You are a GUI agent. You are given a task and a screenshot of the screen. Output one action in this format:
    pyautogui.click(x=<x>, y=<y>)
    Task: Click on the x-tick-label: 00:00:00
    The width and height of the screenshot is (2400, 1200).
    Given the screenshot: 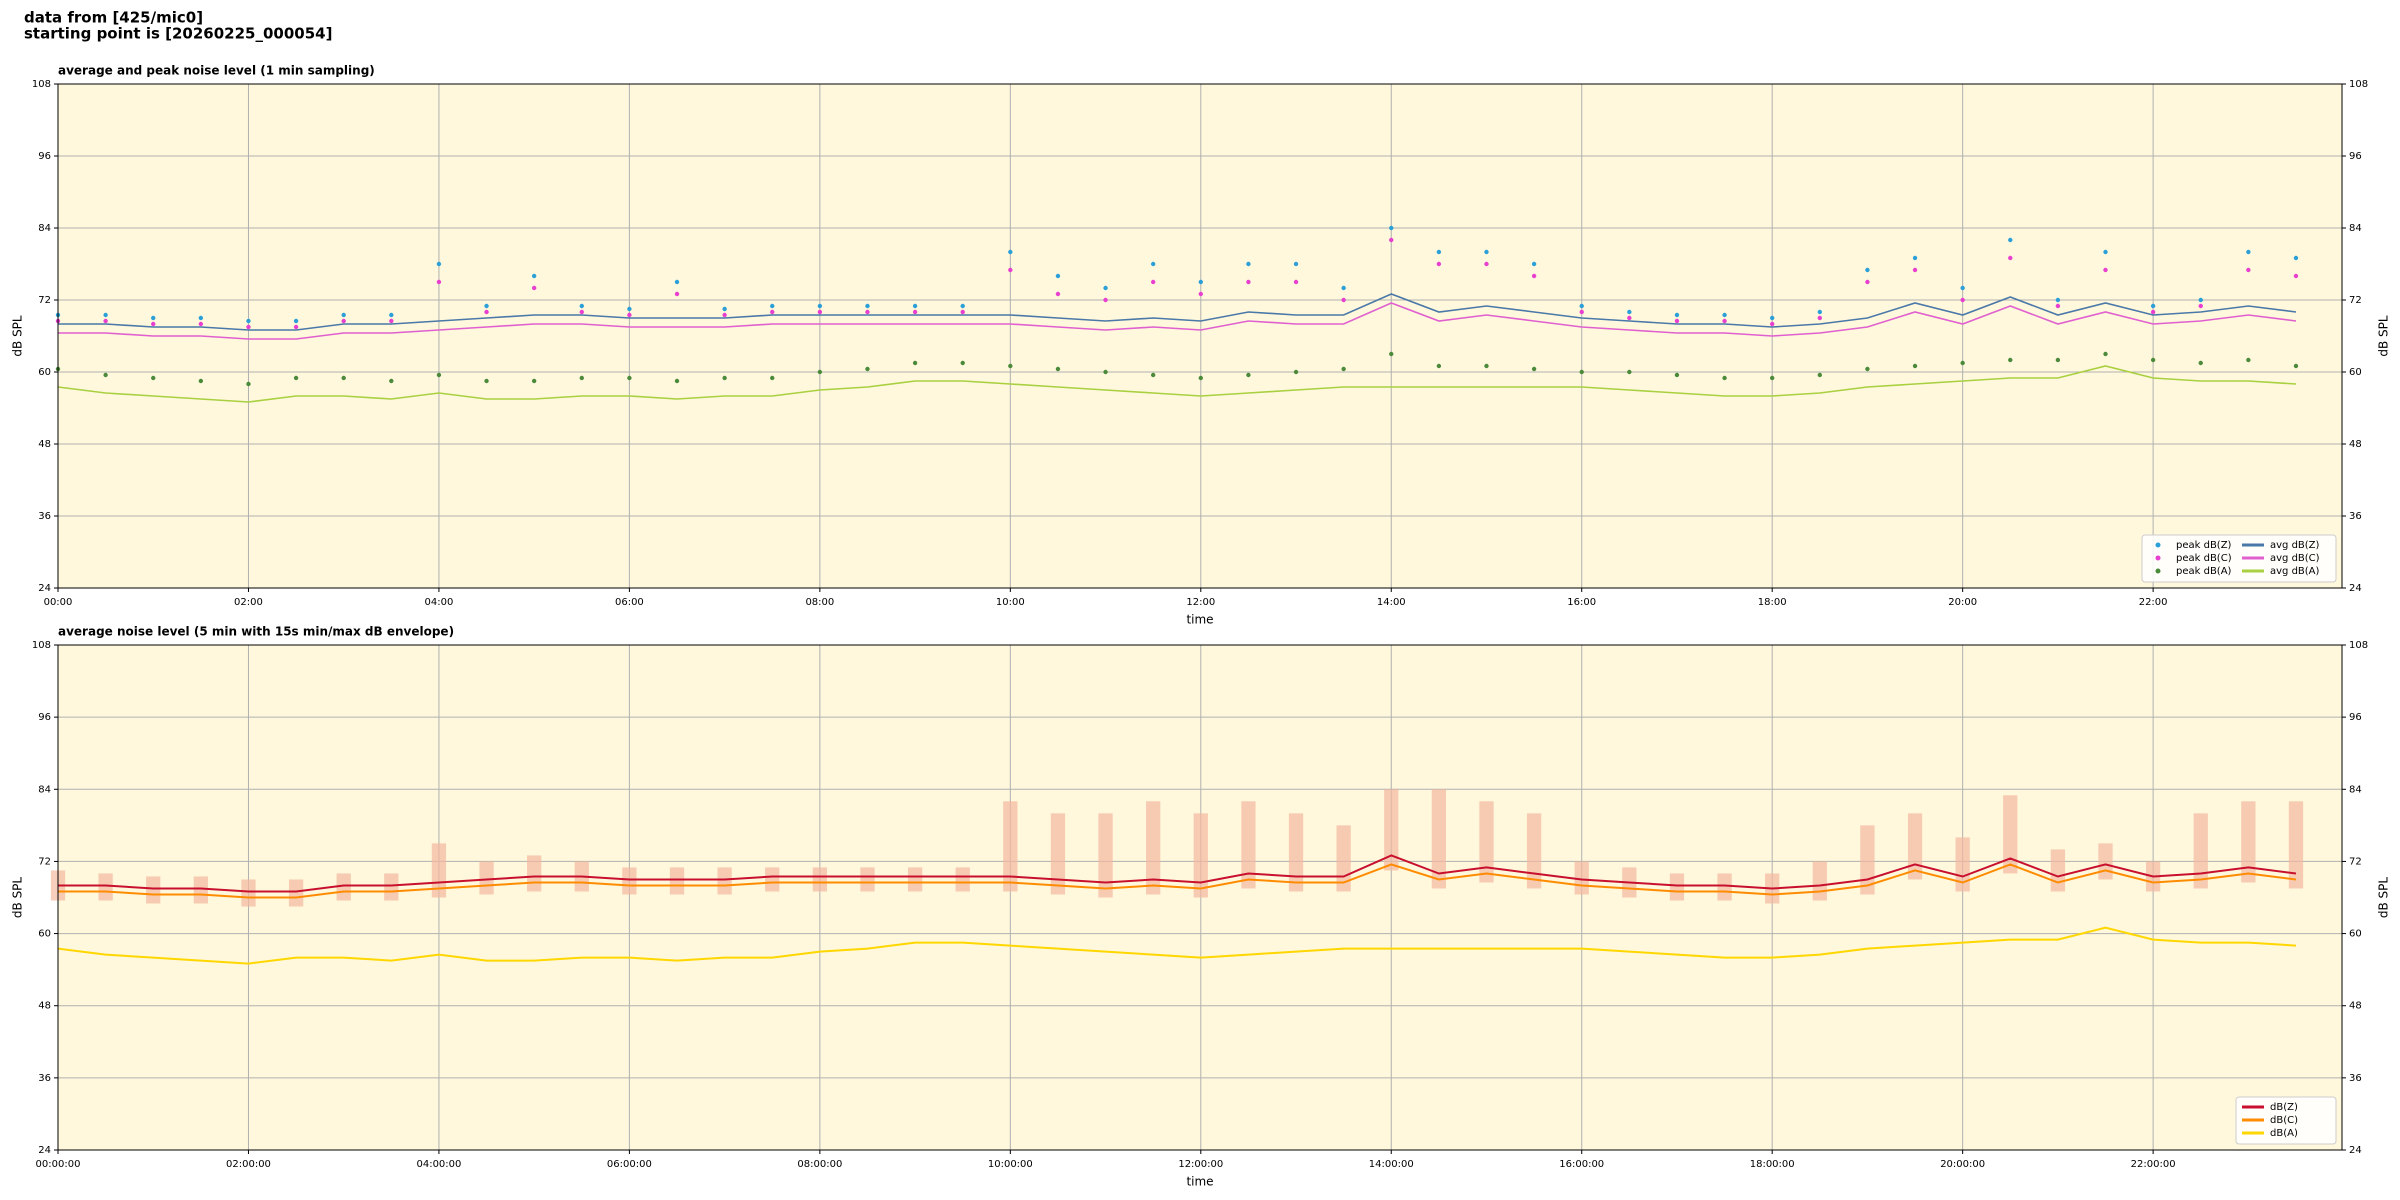 What is the action you would take?
    pyautogui.click(x=58, y=1164)
    